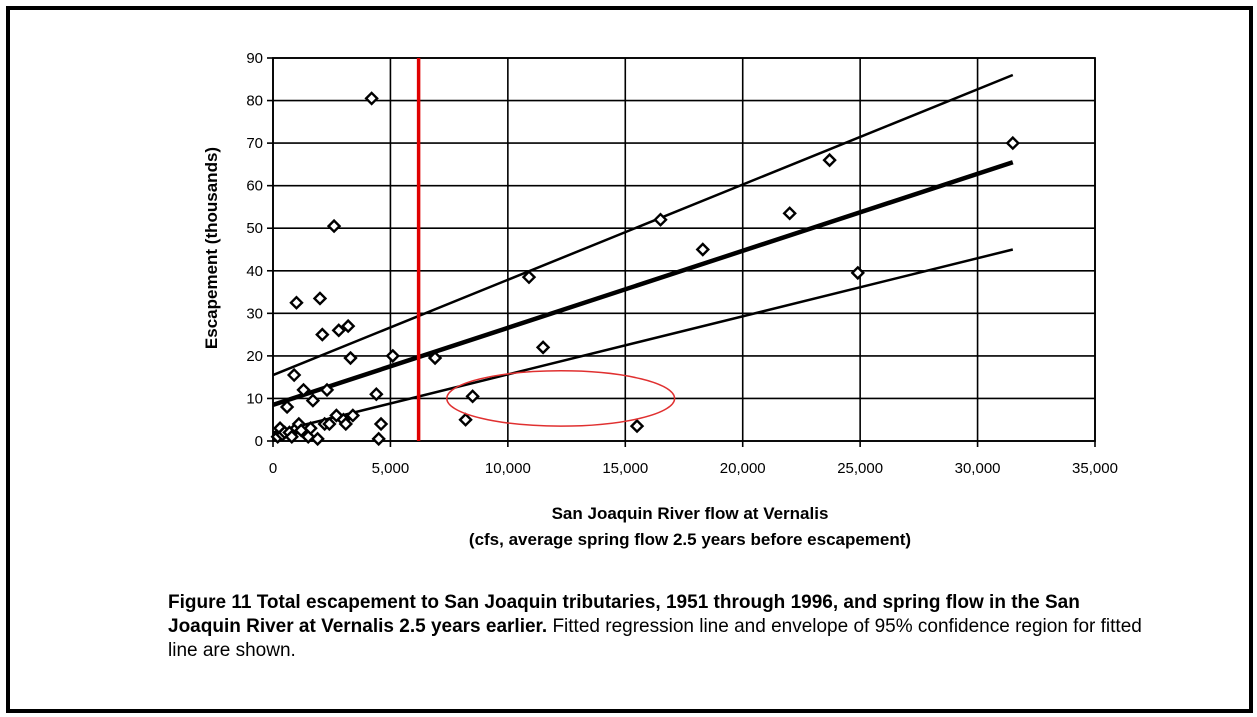  I want to click on y-tick-label: 80, so click(254, 101).